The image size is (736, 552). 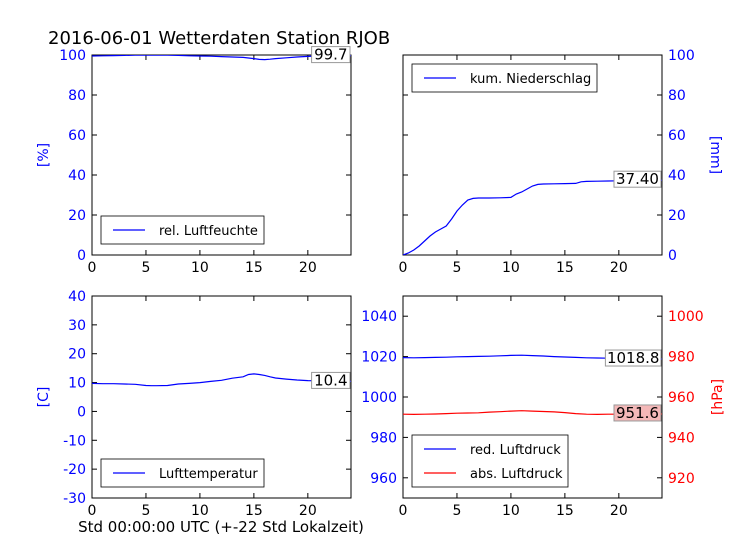 I want to click on y-tick-label: 1040, so click(x=379, y=317).